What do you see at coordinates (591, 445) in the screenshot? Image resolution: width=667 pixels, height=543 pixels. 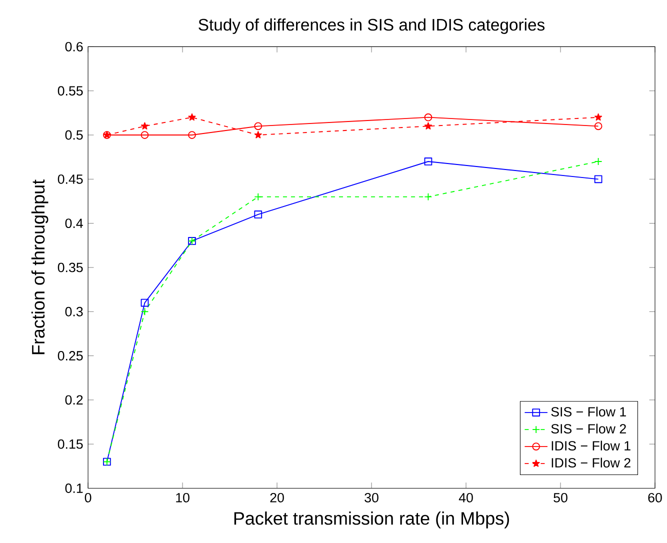 I see `legend-label: IDIS − Flow 1` at bounding box center [591, 445].